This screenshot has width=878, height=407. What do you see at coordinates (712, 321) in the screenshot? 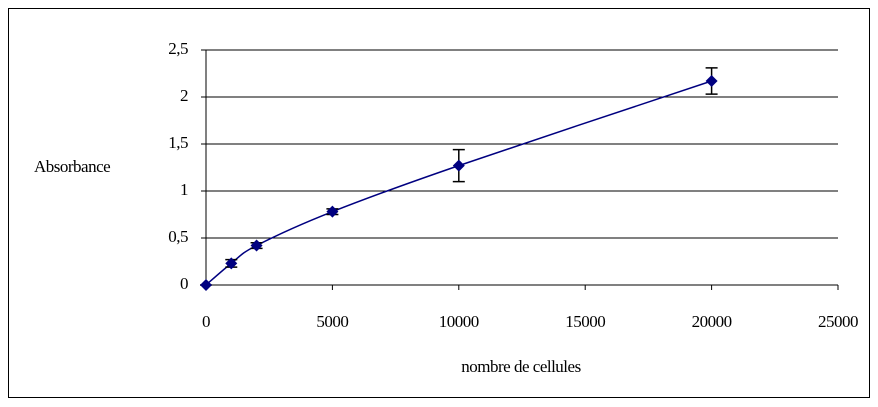
I see `x-tick-label: 20000` at bounding box center [712, 321].